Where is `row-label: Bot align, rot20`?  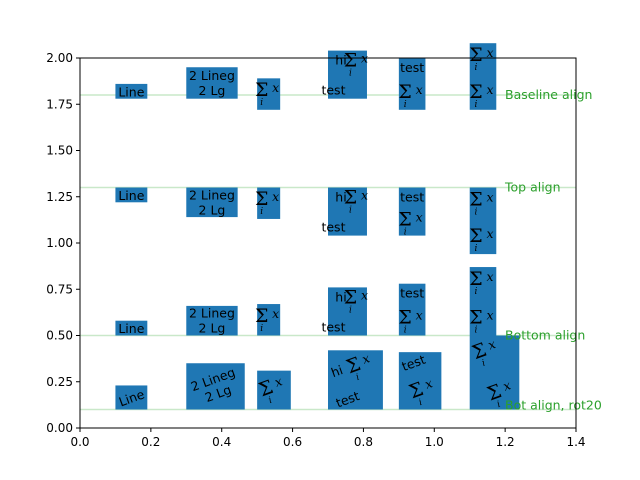
row-label: Bot align, rot20 is located at coordinates (553, 405).